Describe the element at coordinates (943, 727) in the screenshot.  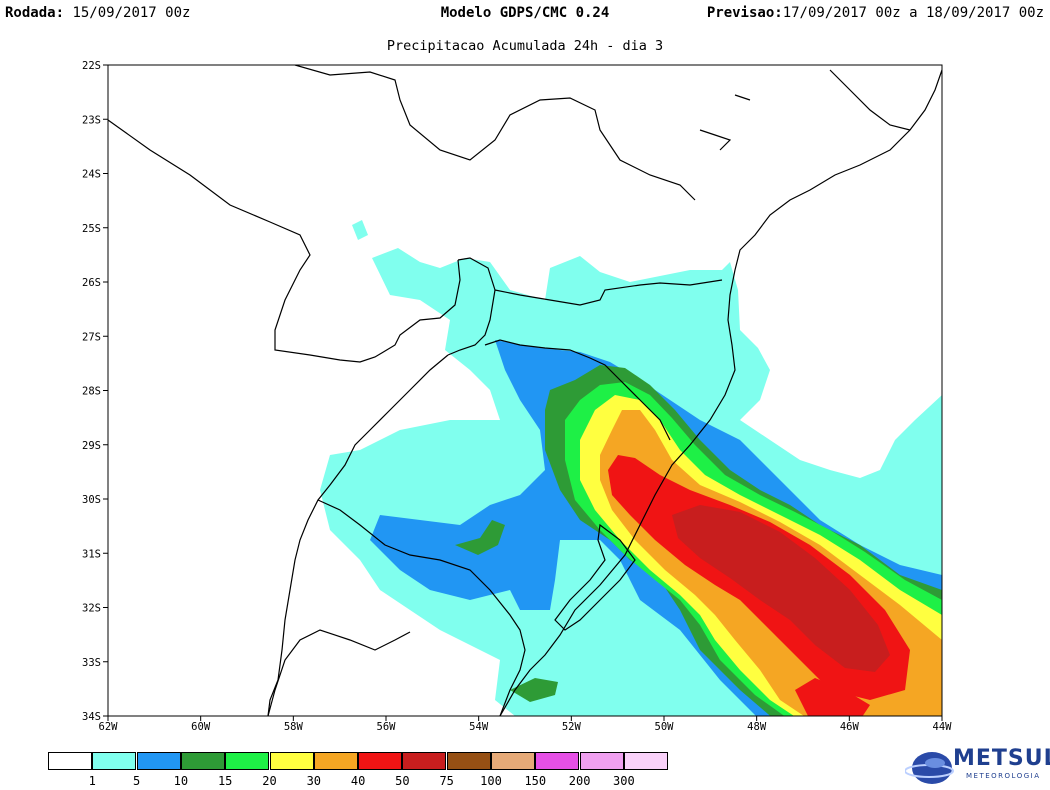
I see `lon-tick-label: 44W` at that location.